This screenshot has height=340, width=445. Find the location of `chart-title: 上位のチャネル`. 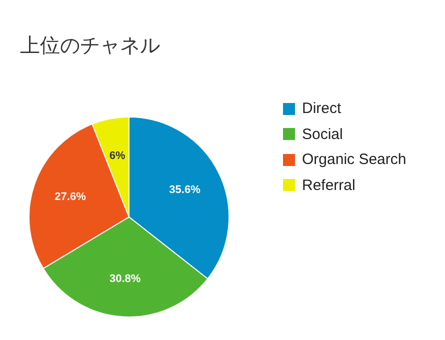

chart-title: 上位のチャネル is located at coordinates (90, 46).